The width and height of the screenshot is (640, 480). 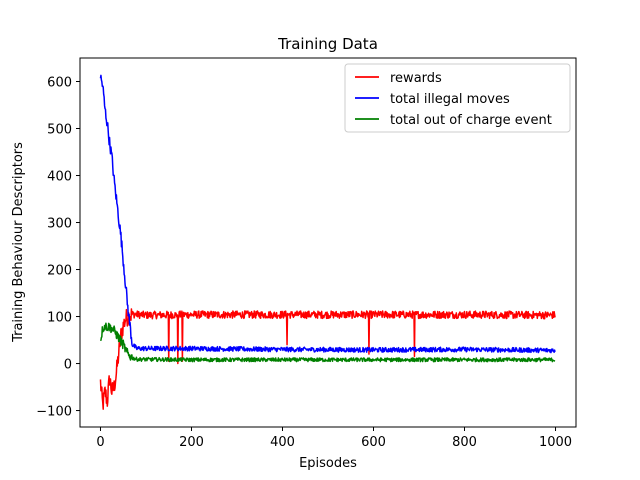 I want to click on y-axis: −100 0 100 200 300 400 500 600, so click(x=58, y=248).